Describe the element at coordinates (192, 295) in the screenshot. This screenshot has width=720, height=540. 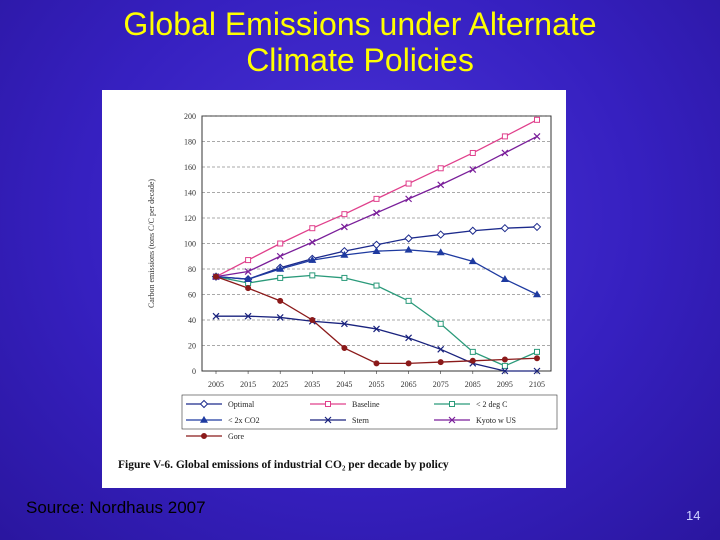
I see `y-tick-label: 60` at that location.